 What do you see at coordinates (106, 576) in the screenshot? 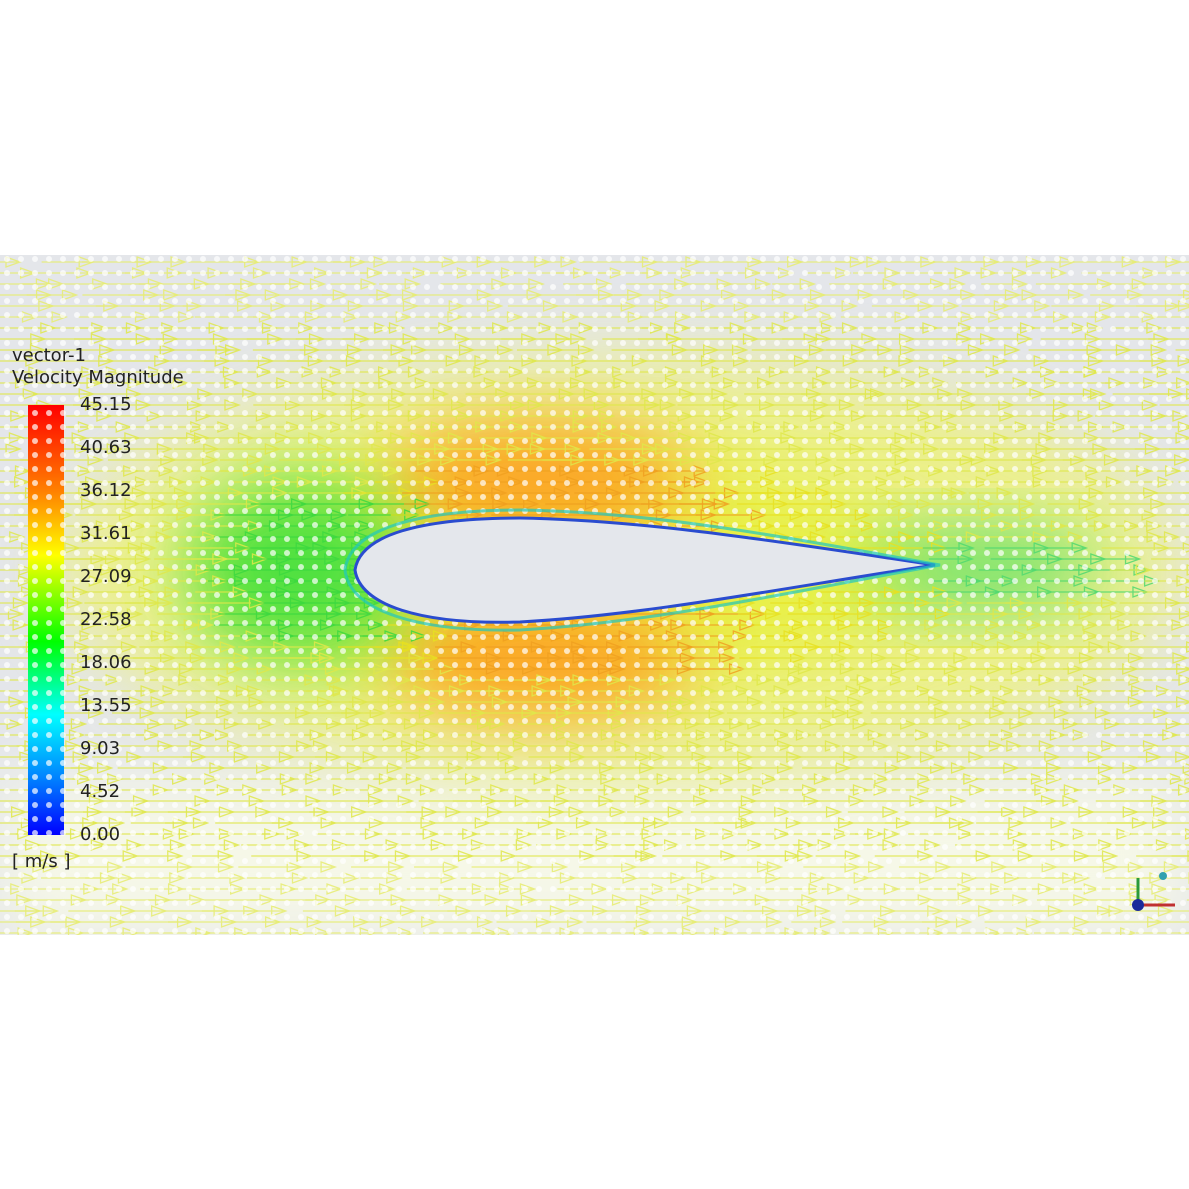
I see `legend-tick-label: 27.09` at bounding box center [106, 576].